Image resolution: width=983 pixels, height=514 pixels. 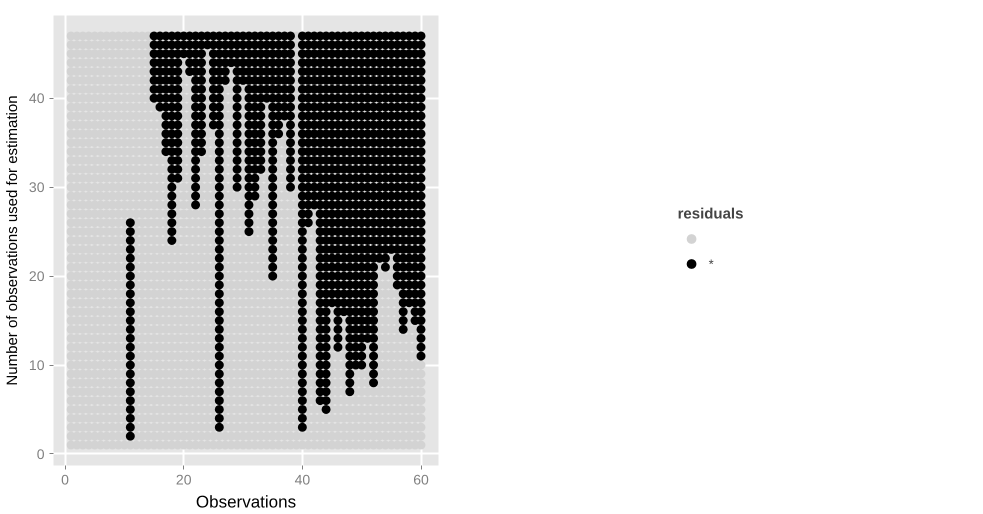 What do you see at coordinates (184, 480) in the screenshot?
I see `x-tick-label: 20` at bounding box center [184, 480].